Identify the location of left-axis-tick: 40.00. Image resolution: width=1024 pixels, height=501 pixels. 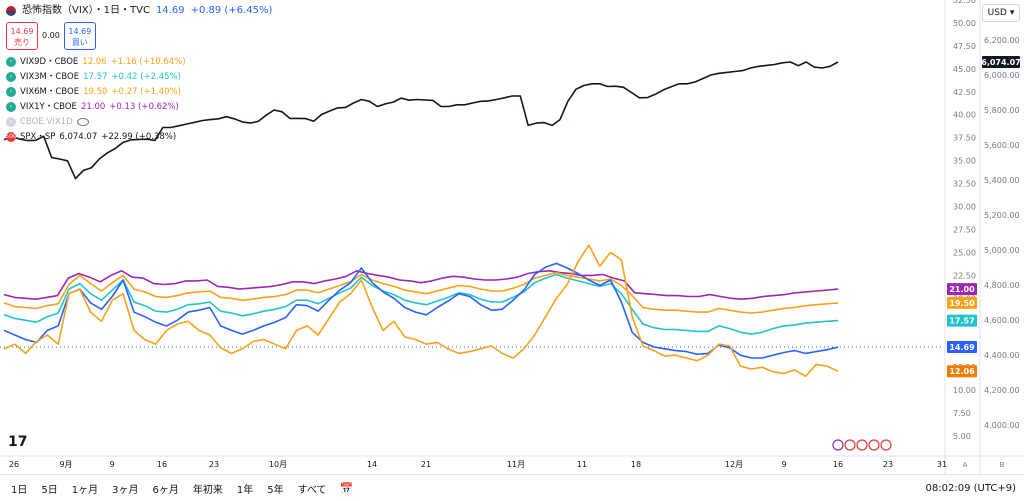
(964, 115).